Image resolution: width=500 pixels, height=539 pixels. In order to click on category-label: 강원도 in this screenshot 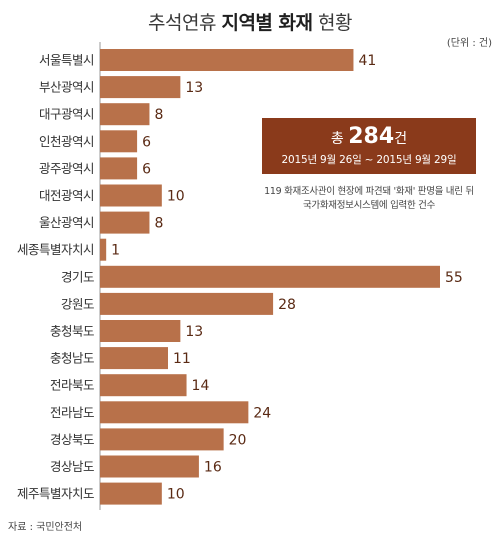, I will do `click(77, 303)`.